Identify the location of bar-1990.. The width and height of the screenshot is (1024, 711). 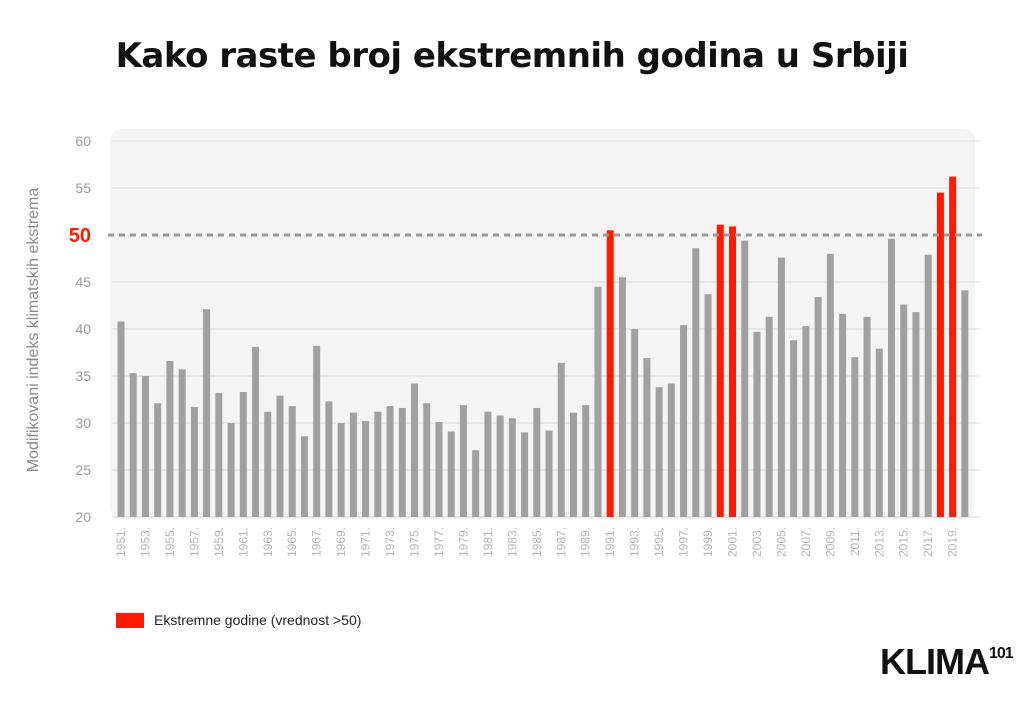
(598, 401).